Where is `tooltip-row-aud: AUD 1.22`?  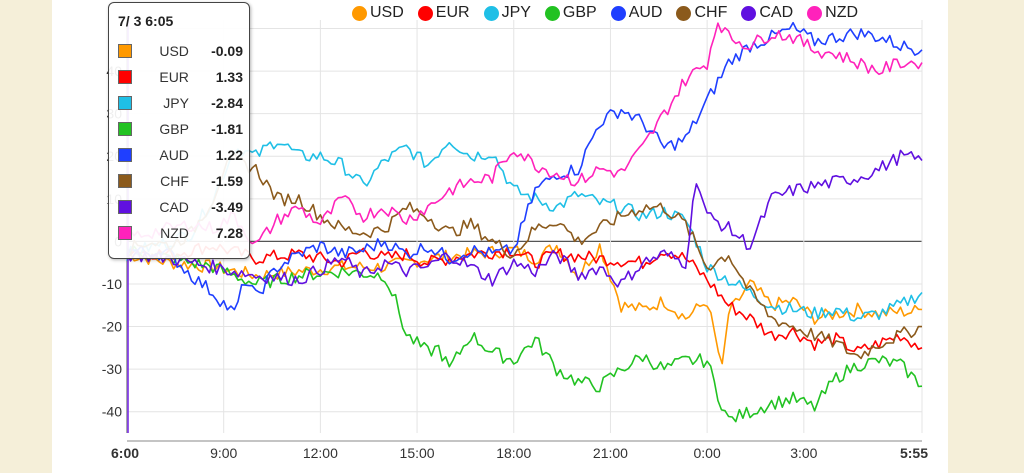
tooltip-row-aud: AUD 1.22 is located at coordinates (180, 155).